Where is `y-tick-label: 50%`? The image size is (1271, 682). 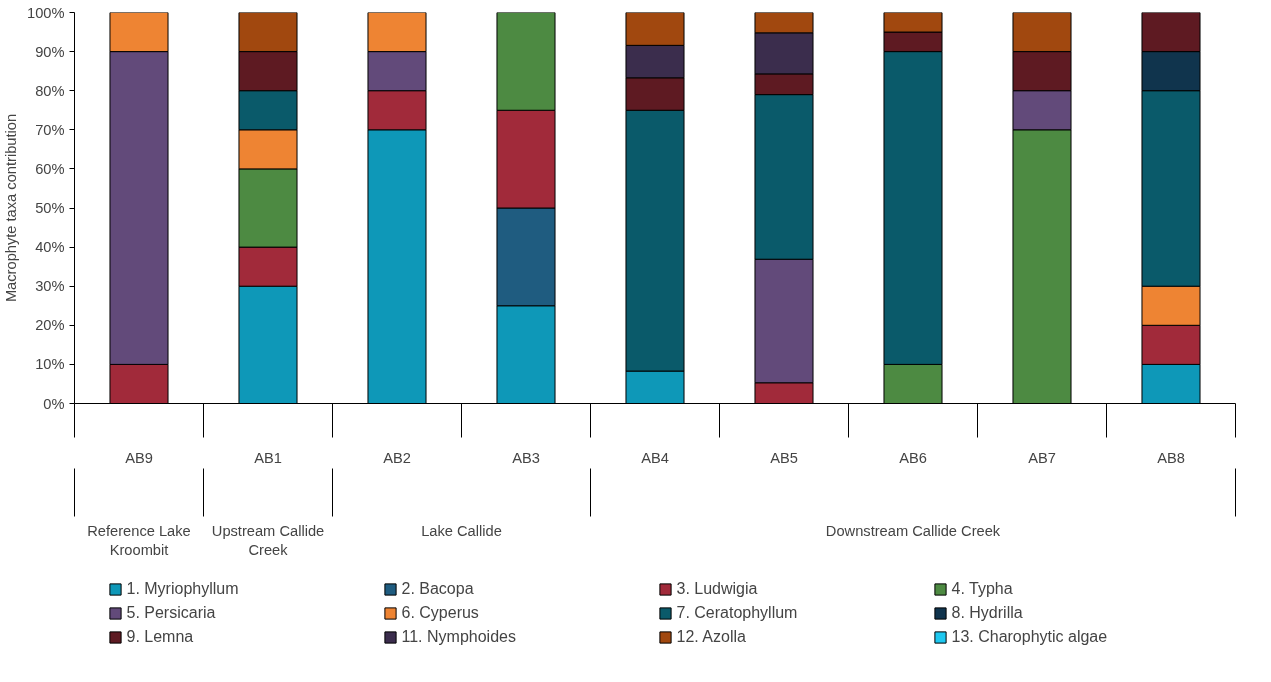
y-tick-label: 50% is located at coordinates (50, 208).